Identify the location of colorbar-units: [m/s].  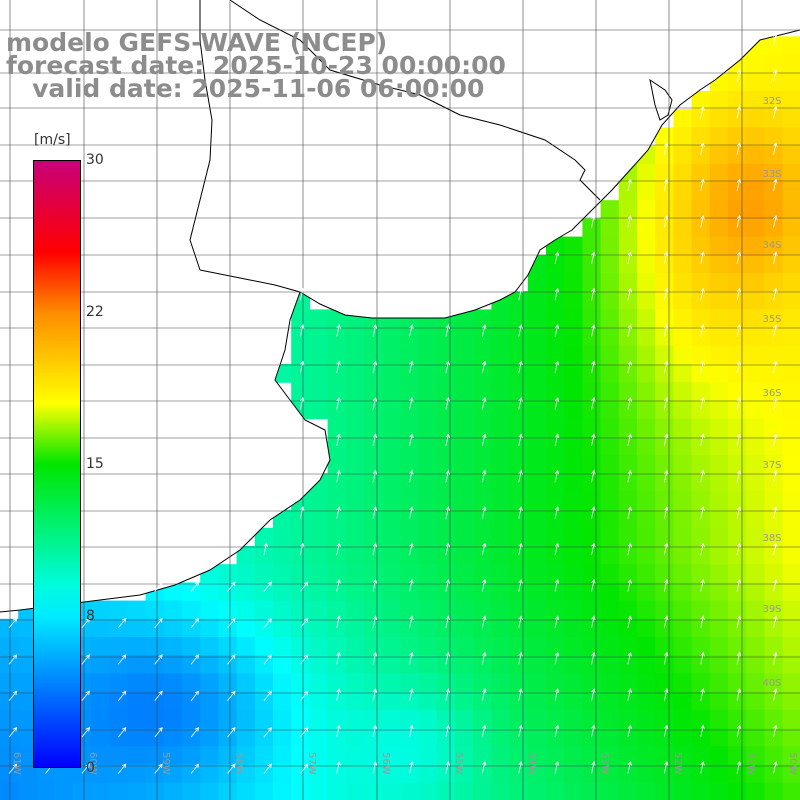
(52, 140).